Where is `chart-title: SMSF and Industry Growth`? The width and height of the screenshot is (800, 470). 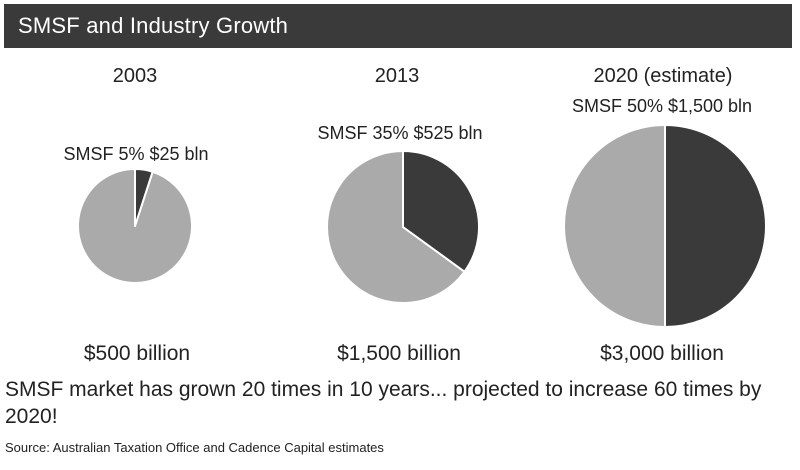
chart-title: SMSF and Industry Growth is located at coordinates (153, 25).